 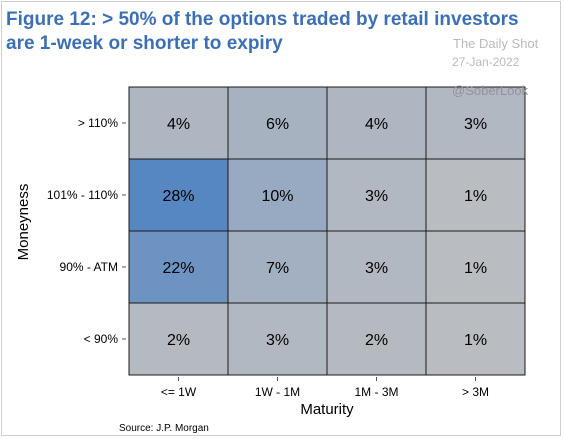 I want to click on cell-value-label: 22%, so click(x=178, y=268).